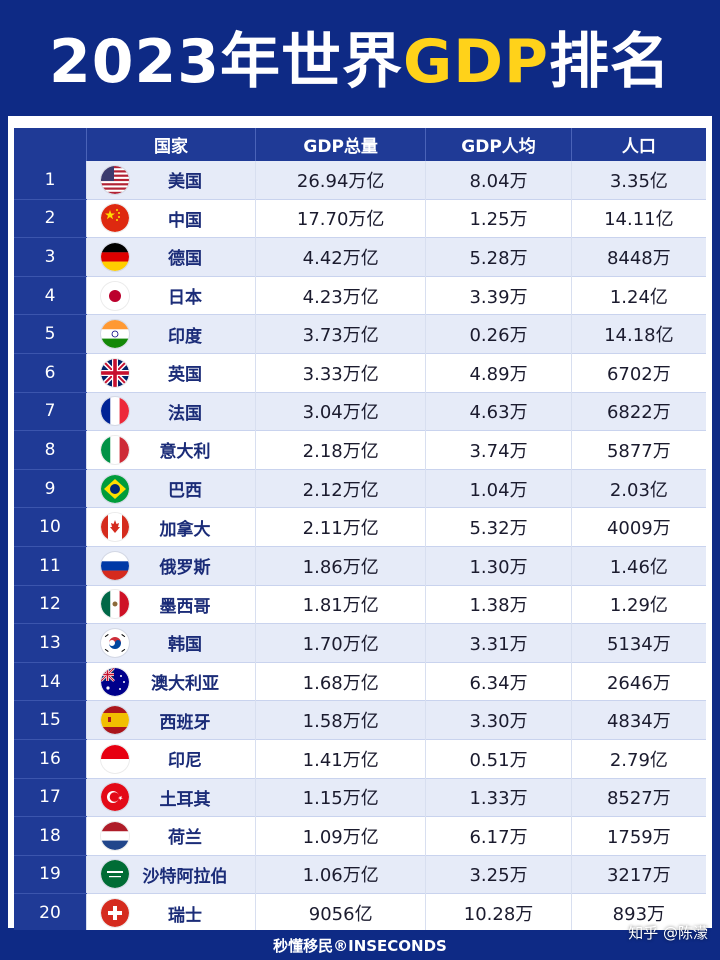  Describe the element at coordinates (498, 681) in the screenshot. I see `gdp-per-capita-cell: 6.34万` at that location.